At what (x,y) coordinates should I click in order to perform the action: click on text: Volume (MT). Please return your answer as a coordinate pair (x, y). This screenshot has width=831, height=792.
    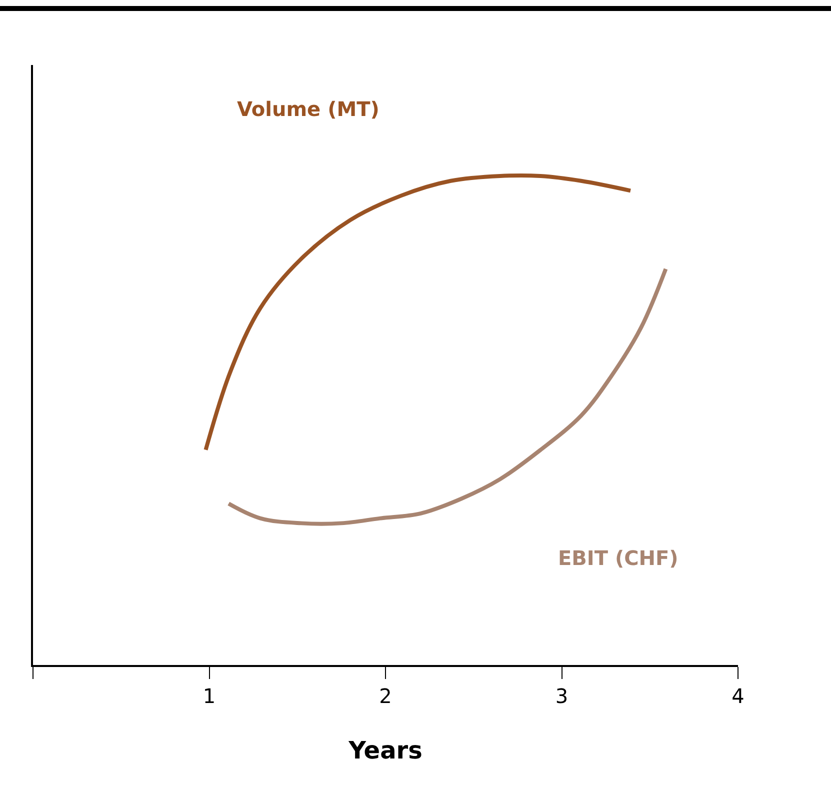
    Looking at the image, I should click on (308, 109).